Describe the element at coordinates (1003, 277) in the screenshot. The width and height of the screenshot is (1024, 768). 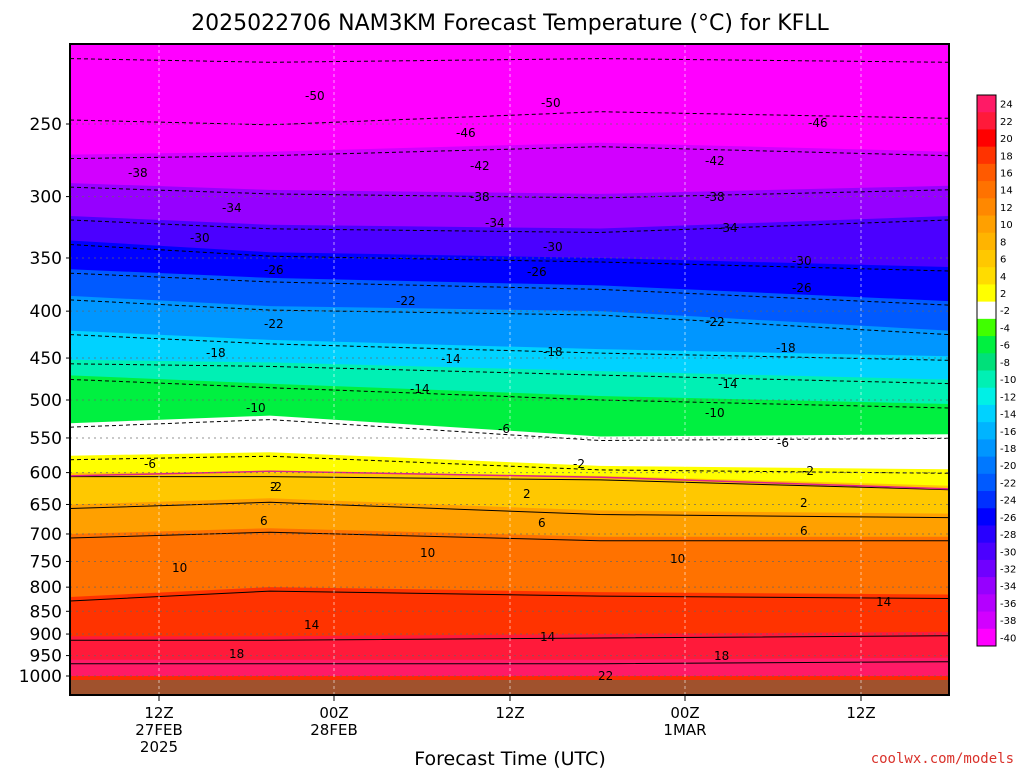
I see `colorbar-label: 4` at that location.